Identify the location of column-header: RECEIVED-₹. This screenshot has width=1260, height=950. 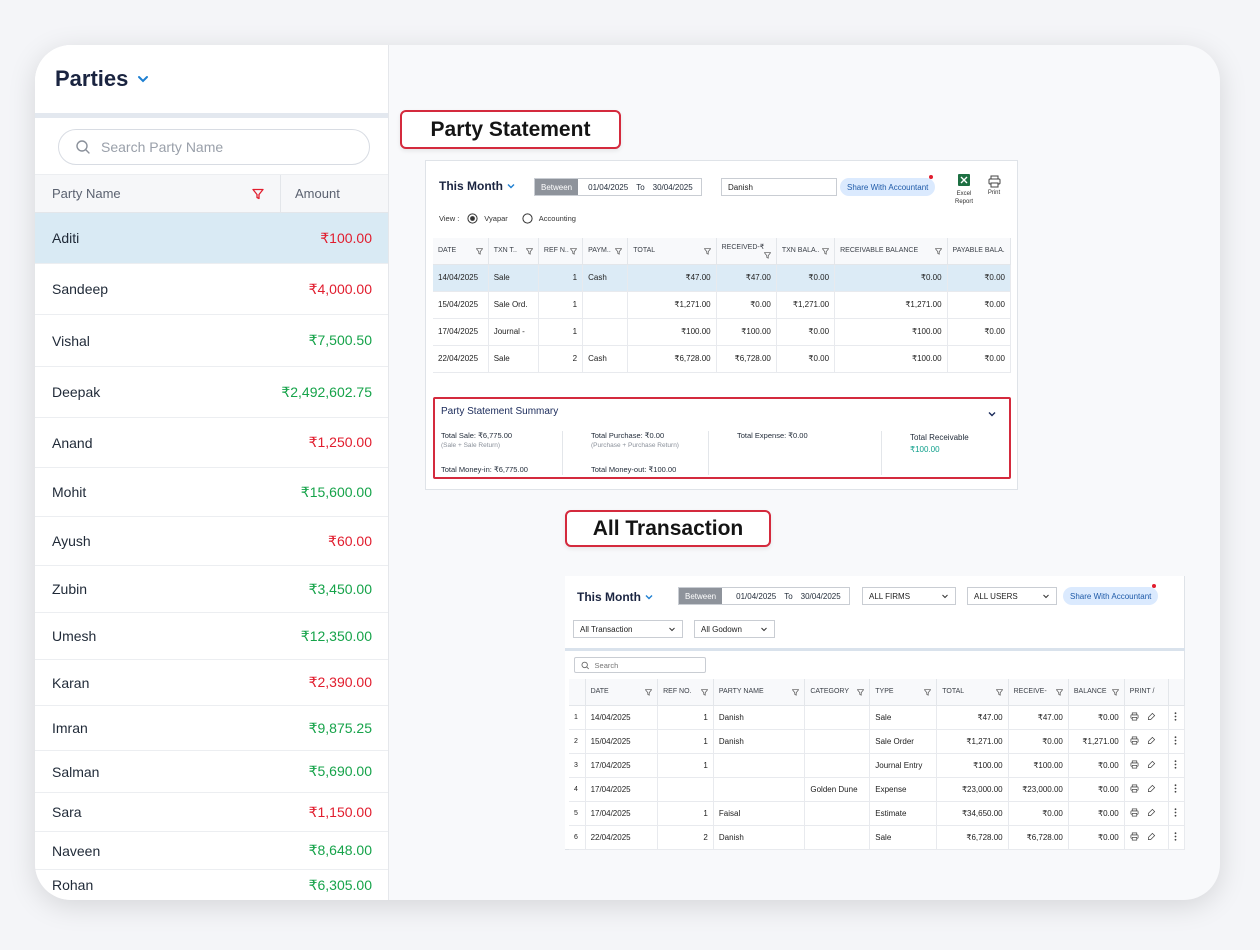
(746, 251).